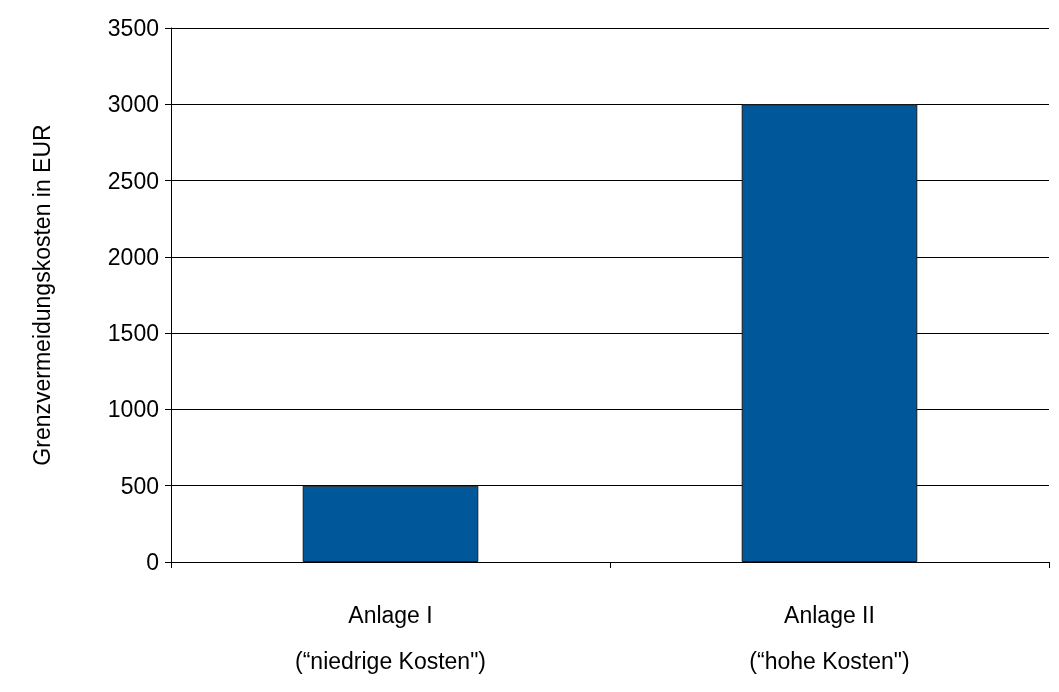 The width and height of the screenshot is (1059, 692). What do you see at coordinates (133, 104) in the screenshot?
I see `y-tick-label: 3000` at bounding box center [133, 104].